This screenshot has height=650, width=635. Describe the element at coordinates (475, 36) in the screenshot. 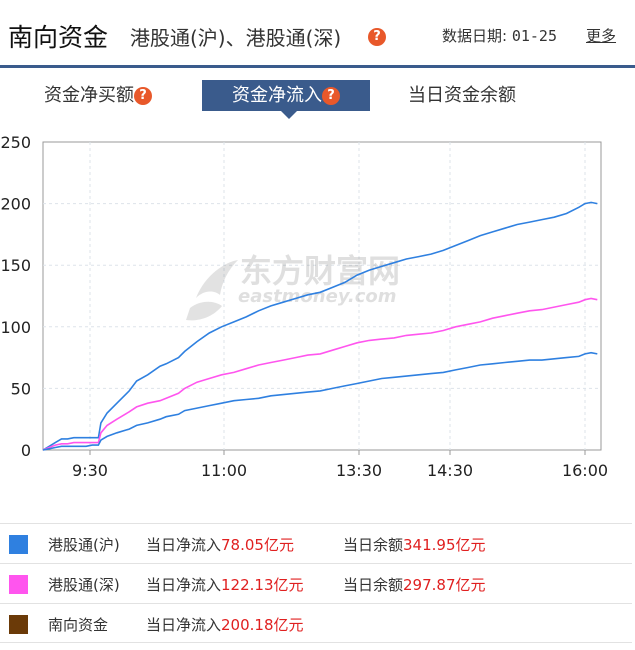

I see `date-label: 数据日期:` at that location.